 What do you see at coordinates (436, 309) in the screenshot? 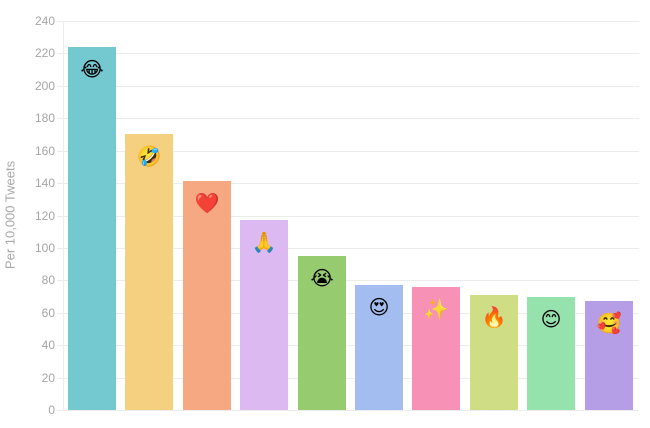
I see `sparkles-icon: ✨` at bounding box center [436, 309].